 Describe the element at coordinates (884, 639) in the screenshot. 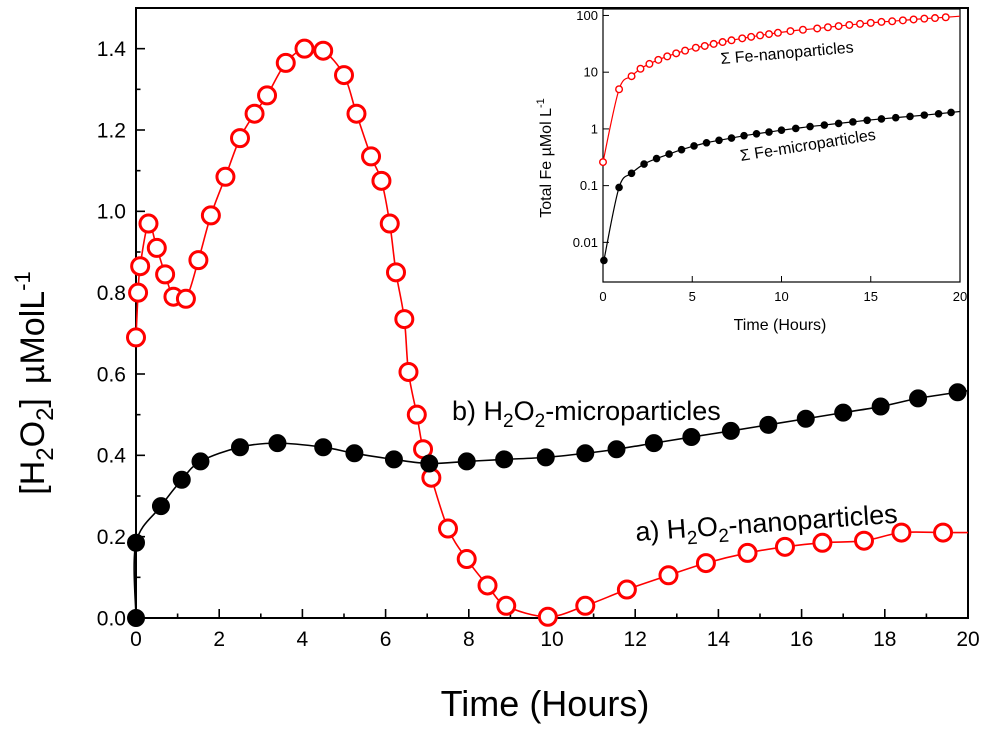

I see `x-tick-label: 18` at that location.